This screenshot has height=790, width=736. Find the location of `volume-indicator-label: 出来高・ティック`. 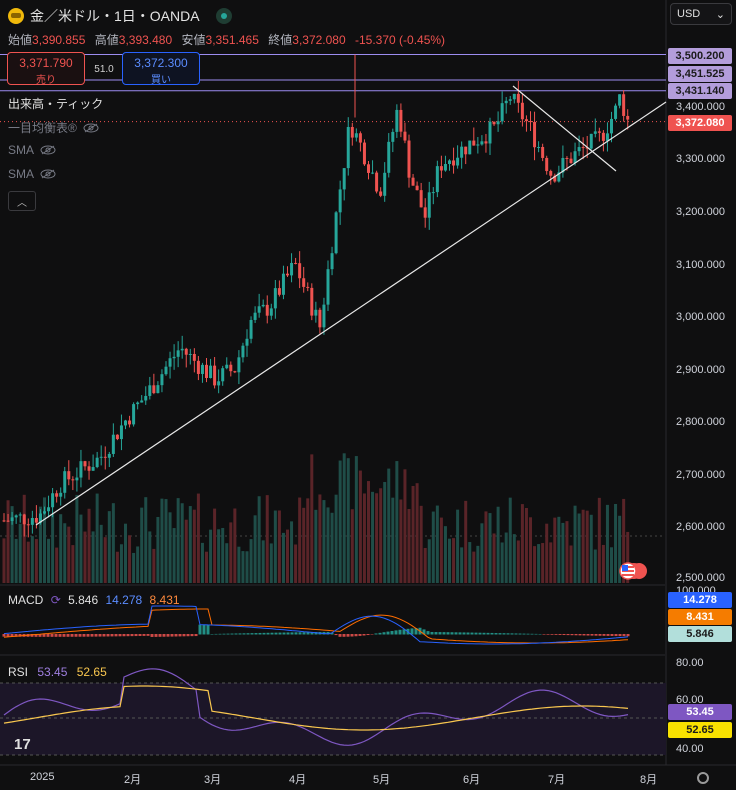

volume-indicator-label: 出来高・ティック is located at coordinates (55, 103).